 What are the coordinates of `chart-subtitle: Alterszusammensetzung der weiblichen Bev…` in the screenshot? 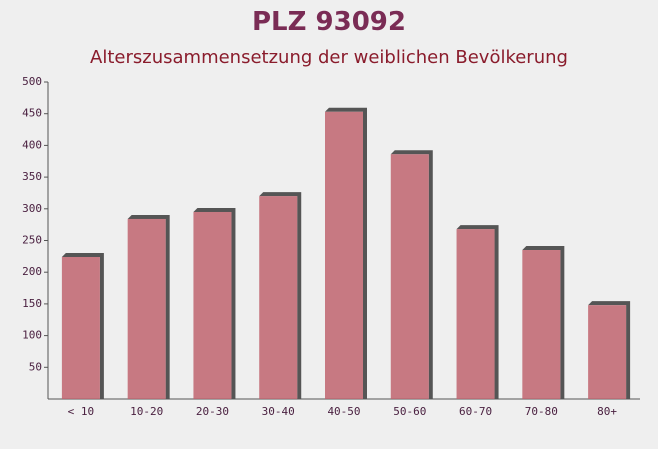 It's located at (329, 57).